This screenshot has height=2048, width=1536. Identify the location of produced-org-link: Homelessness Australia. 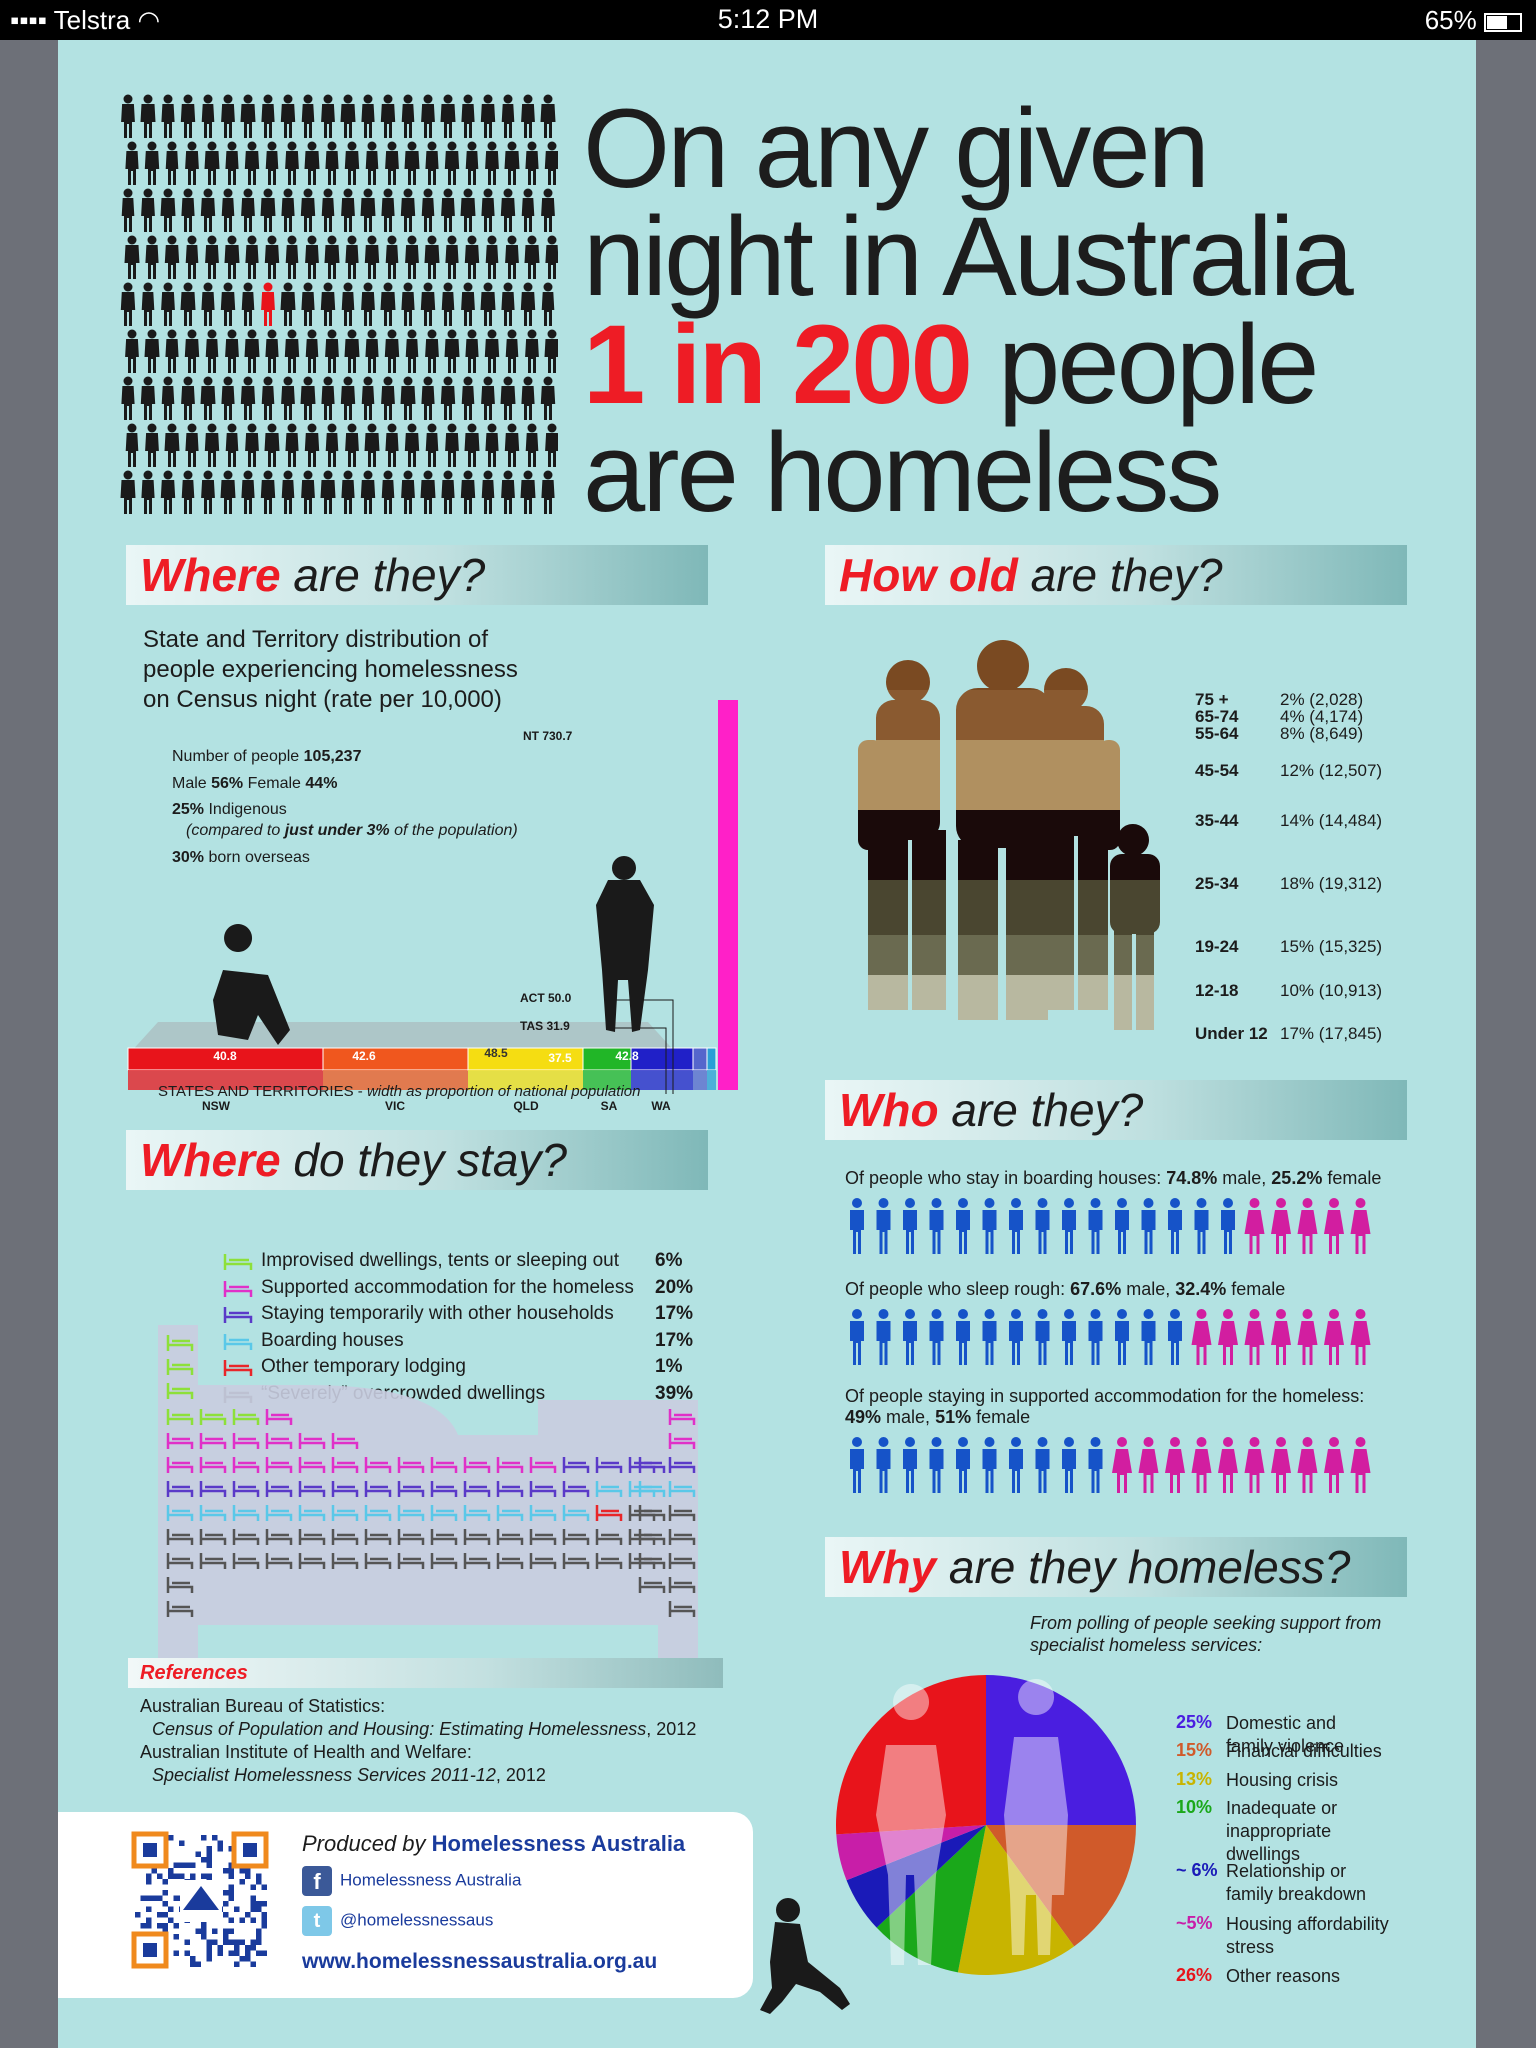
(558, 1843).